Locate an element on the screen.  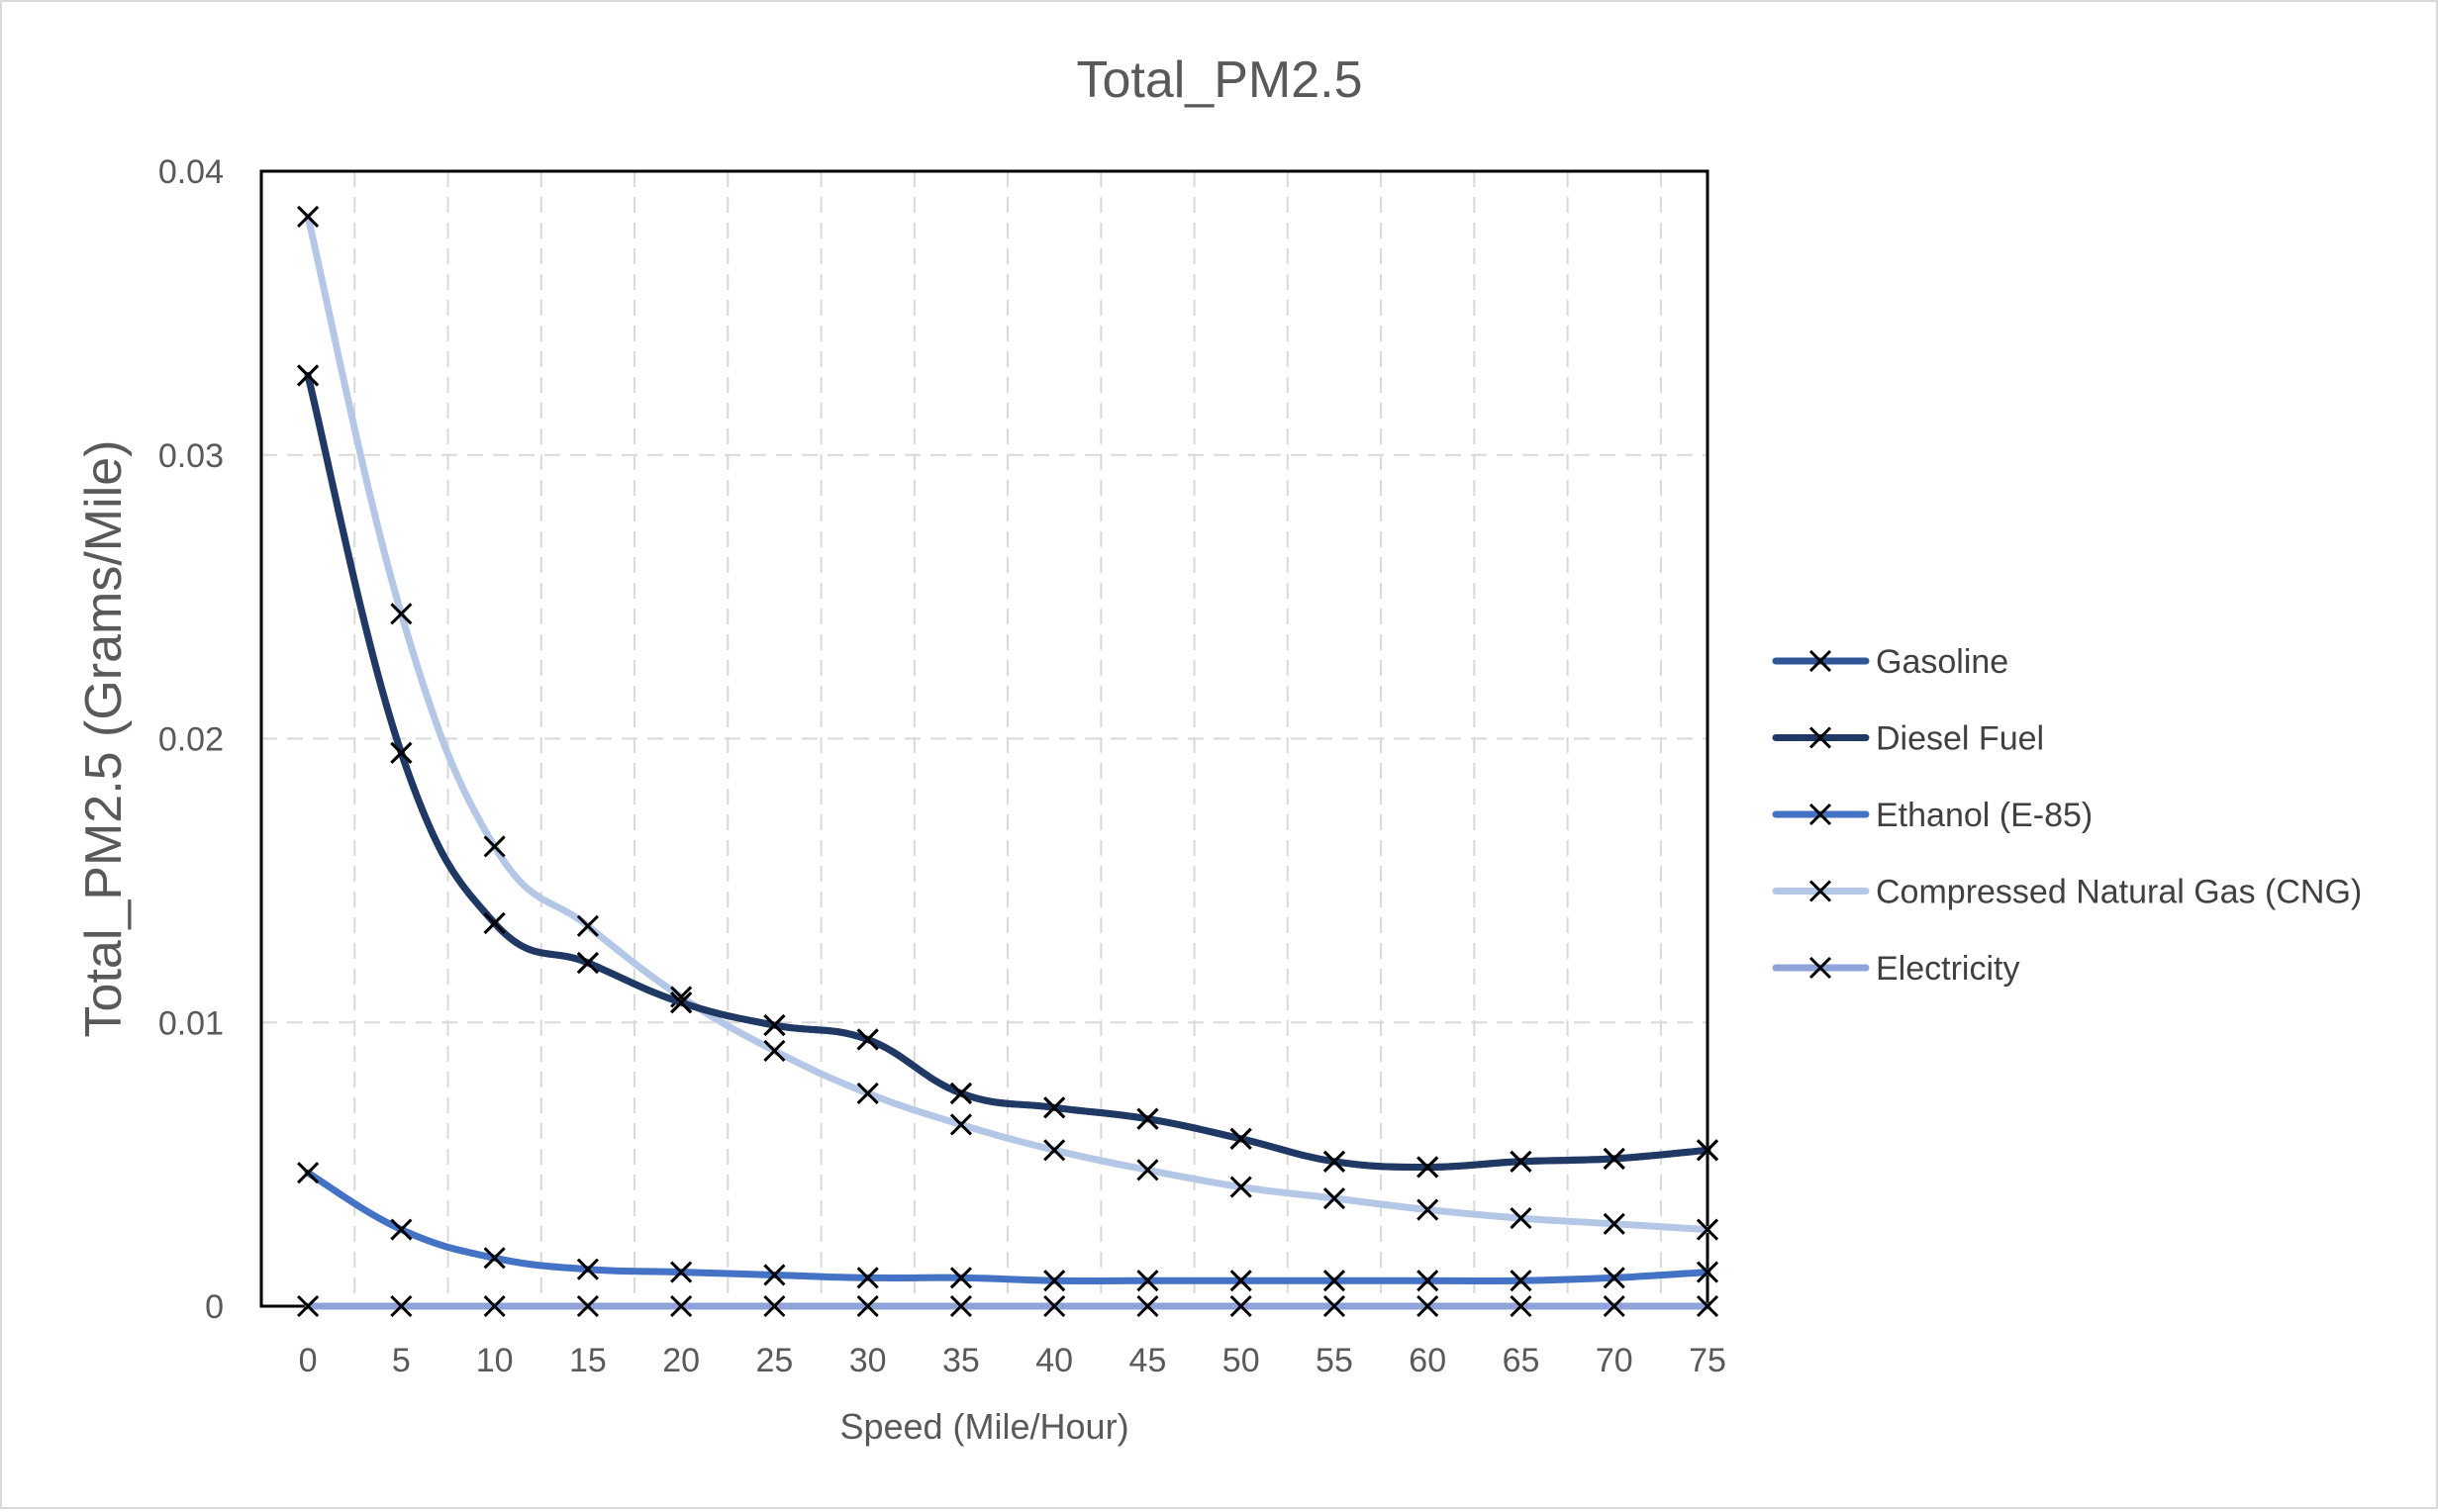
x-tick-label: 65 is located at coordinates (1521, 1361).